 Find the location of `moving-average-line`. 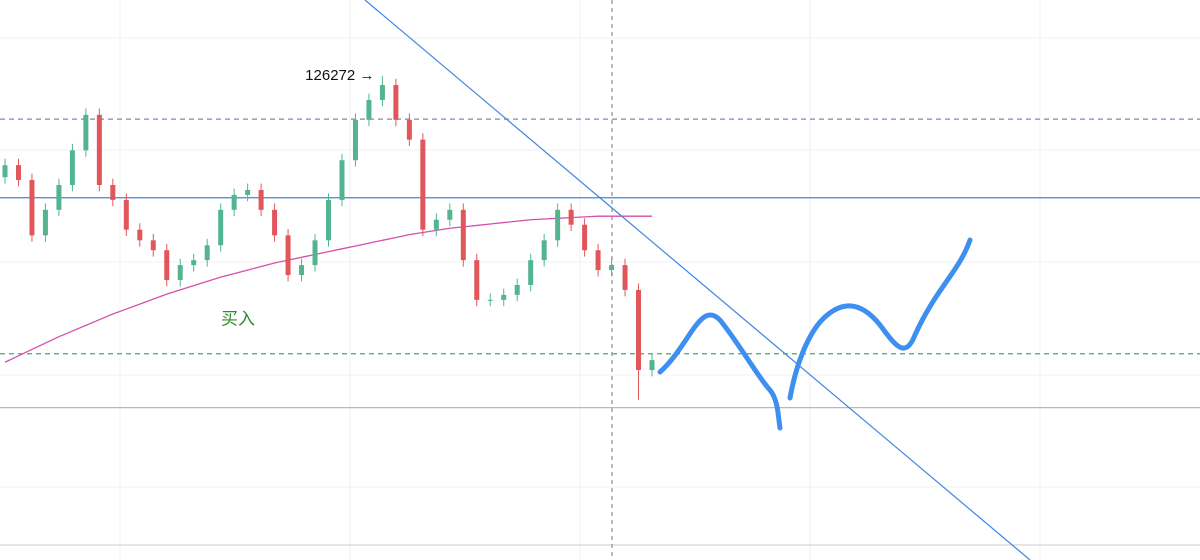

moving-average-line is located at coordinates (328, 289).